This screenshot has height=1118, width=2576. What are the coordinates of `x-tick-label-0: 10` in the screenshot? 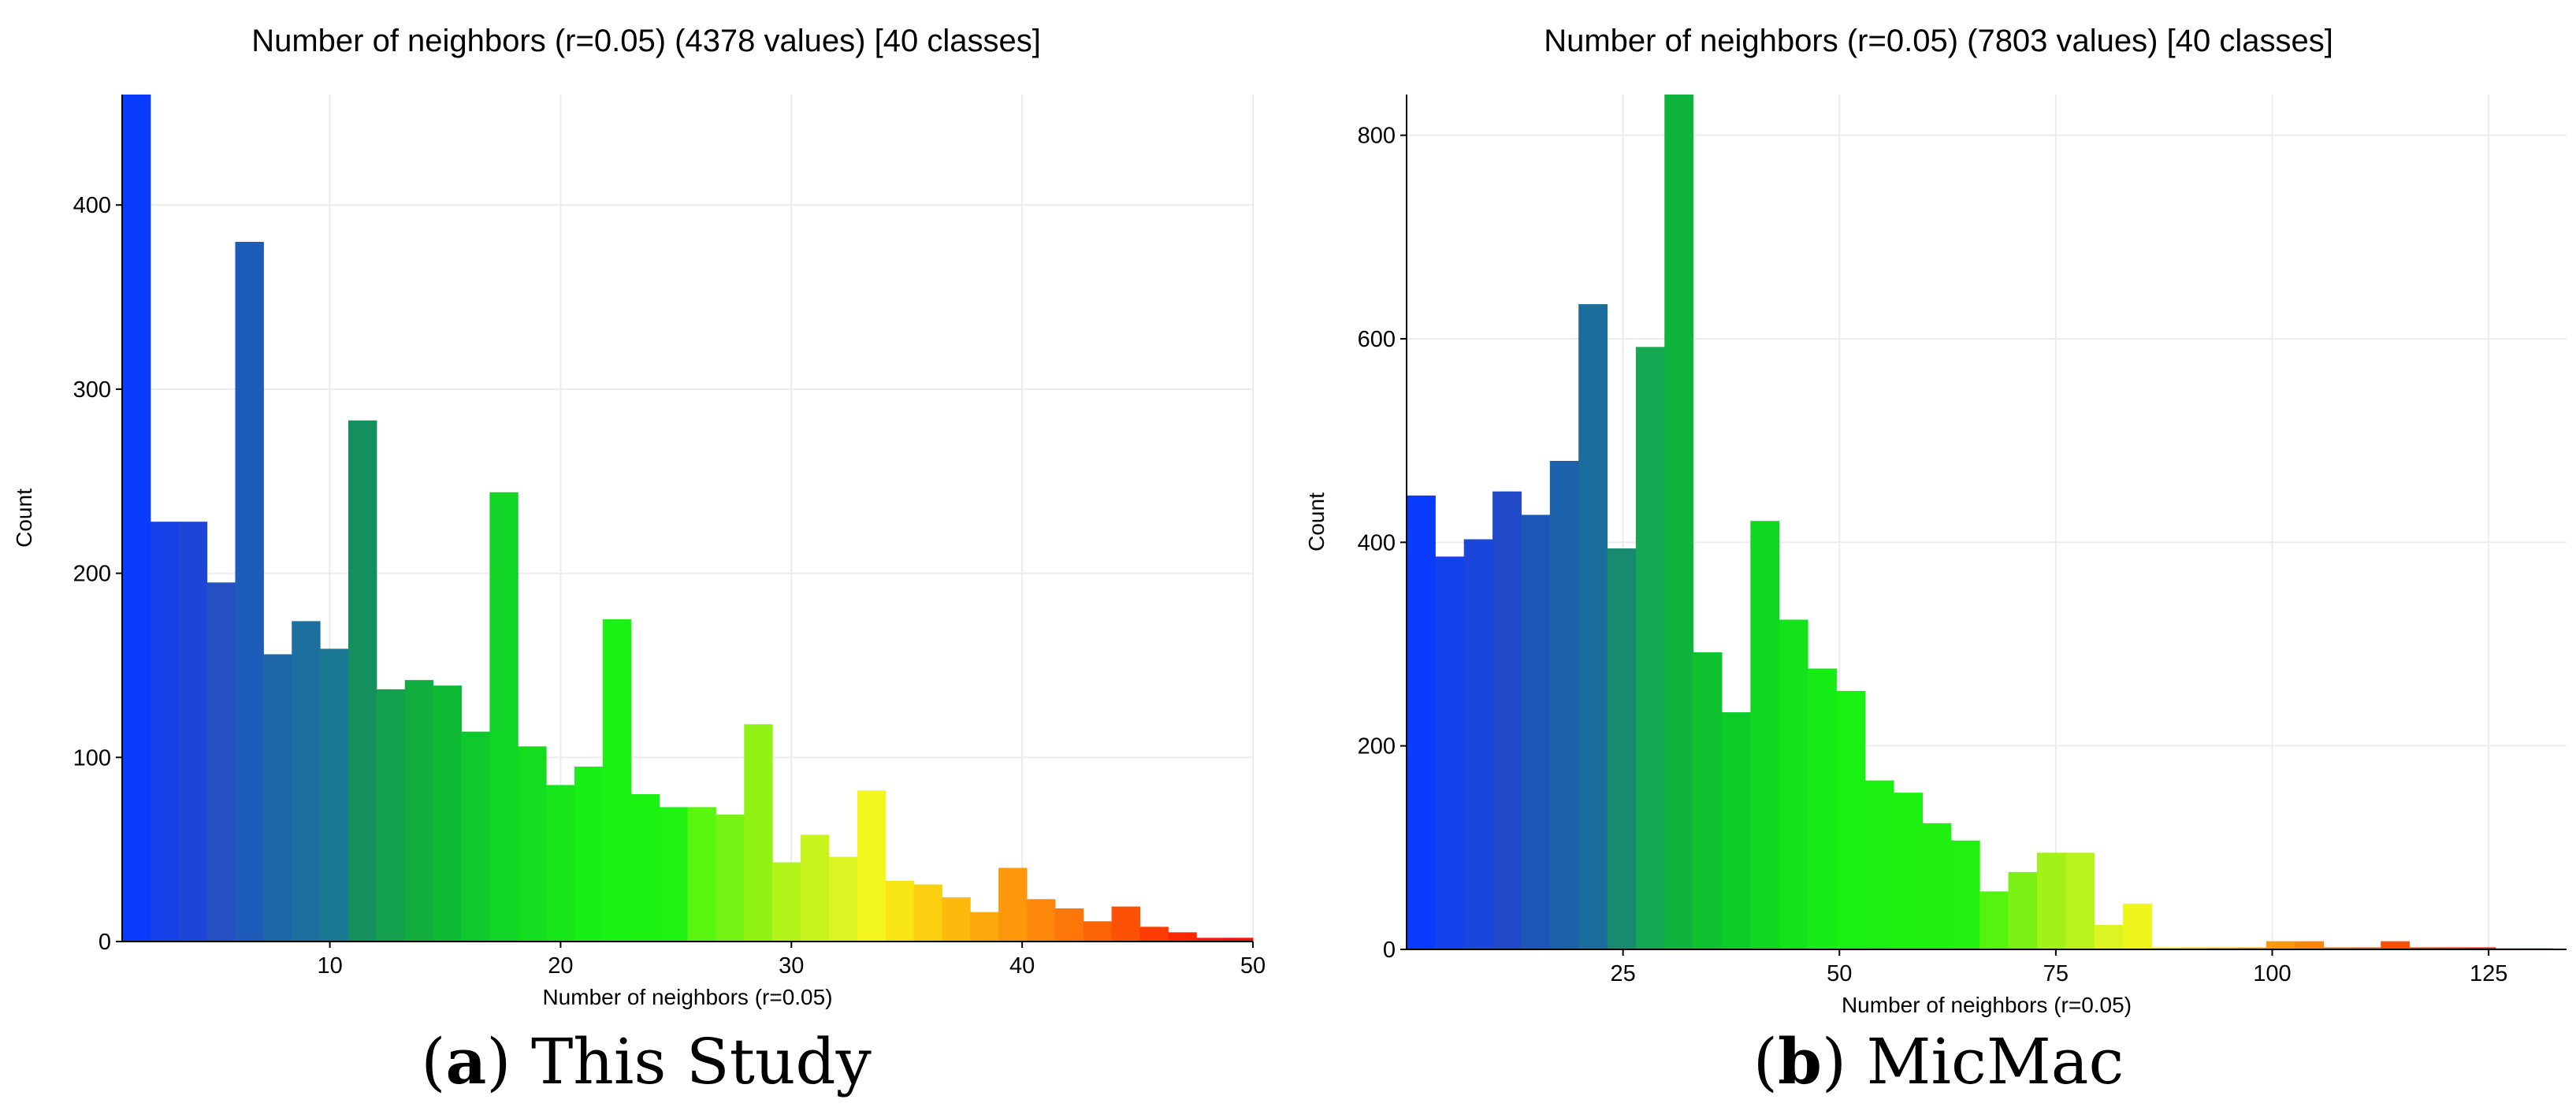 It's located at (329, 966).